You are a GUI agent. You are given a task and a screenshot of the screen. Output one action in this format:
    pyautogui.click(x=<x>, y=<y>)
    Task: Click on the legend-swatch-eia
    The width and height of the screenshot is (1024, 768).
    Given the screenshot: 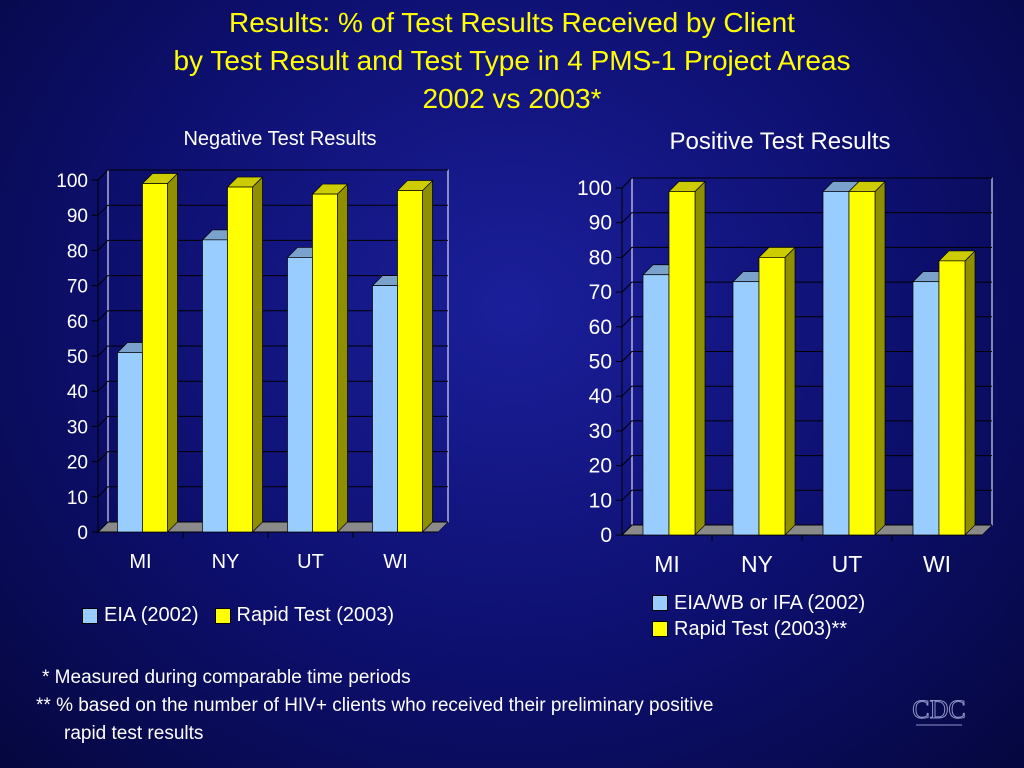 What is the action you would take?
    pyautogui.click(x=90, y=615)
    